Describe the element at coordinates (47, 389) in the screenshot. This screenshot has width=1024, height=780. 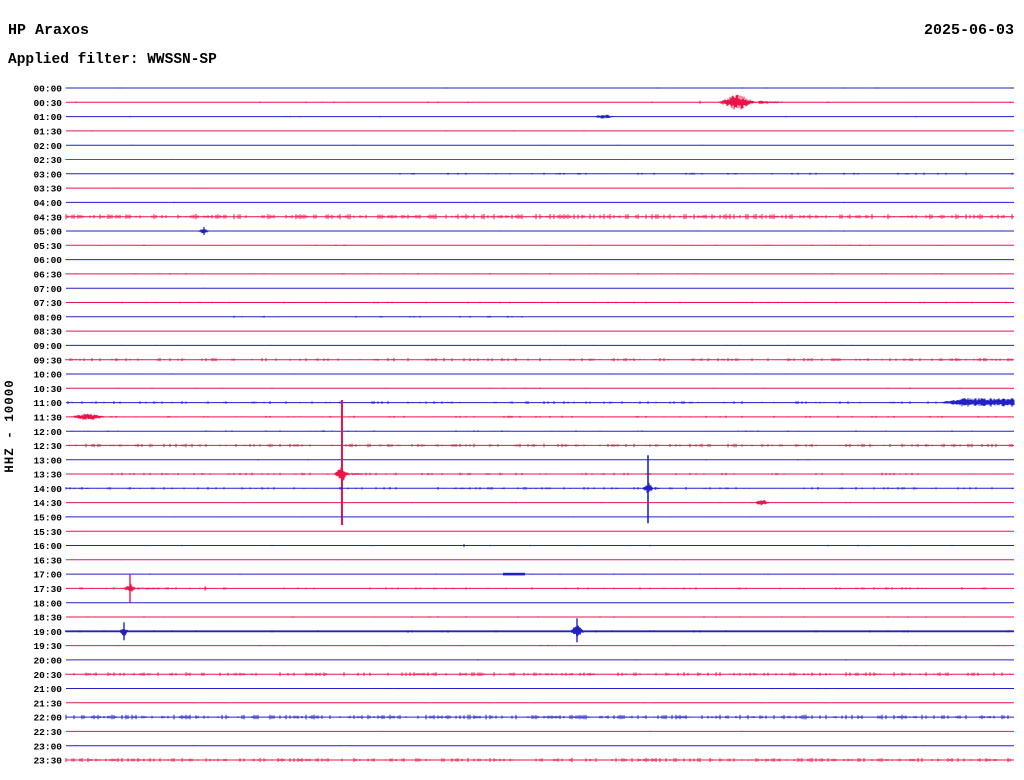
I see `time-label: 10:30` at that location.